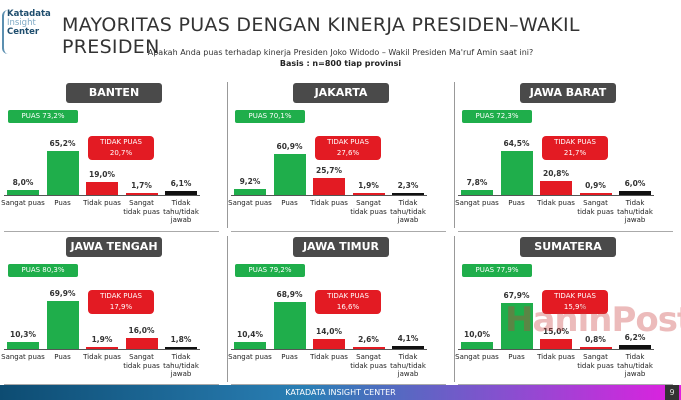 The image size is (681, 400). Describe the element at coordinates (368, 185) in the screenshot. I see `data-label: 1,9%` at that location.